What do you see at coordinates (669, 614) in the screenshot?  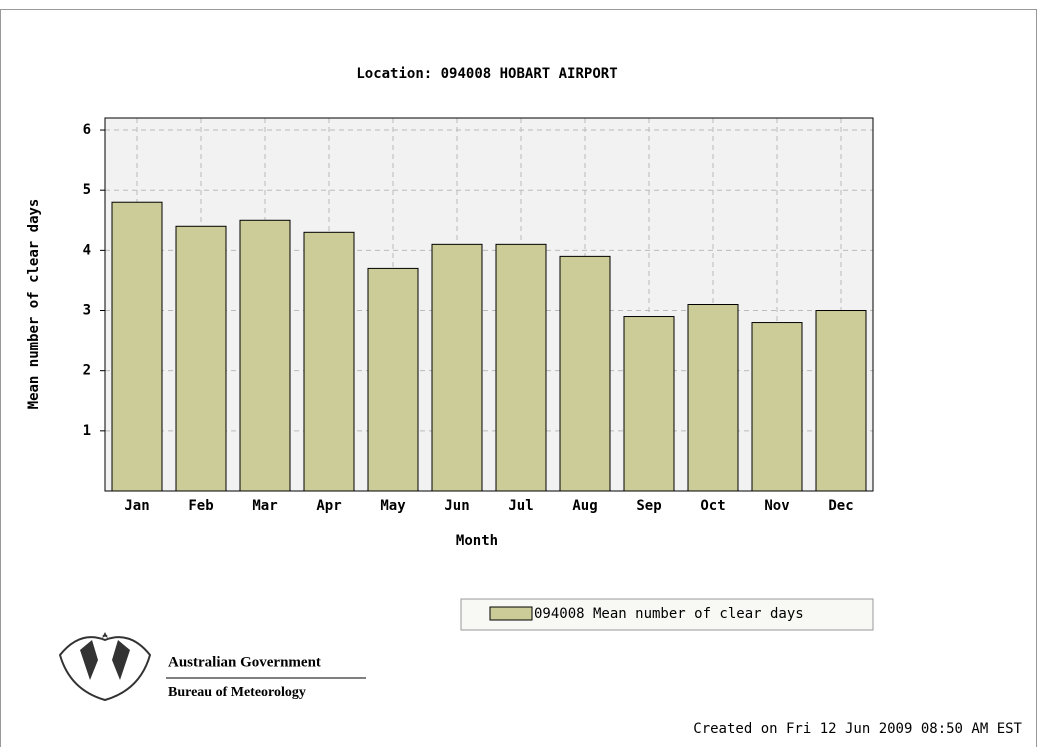 I see `legend-label: 094008 Mean number of clear days` at bounding box center [669, 614].